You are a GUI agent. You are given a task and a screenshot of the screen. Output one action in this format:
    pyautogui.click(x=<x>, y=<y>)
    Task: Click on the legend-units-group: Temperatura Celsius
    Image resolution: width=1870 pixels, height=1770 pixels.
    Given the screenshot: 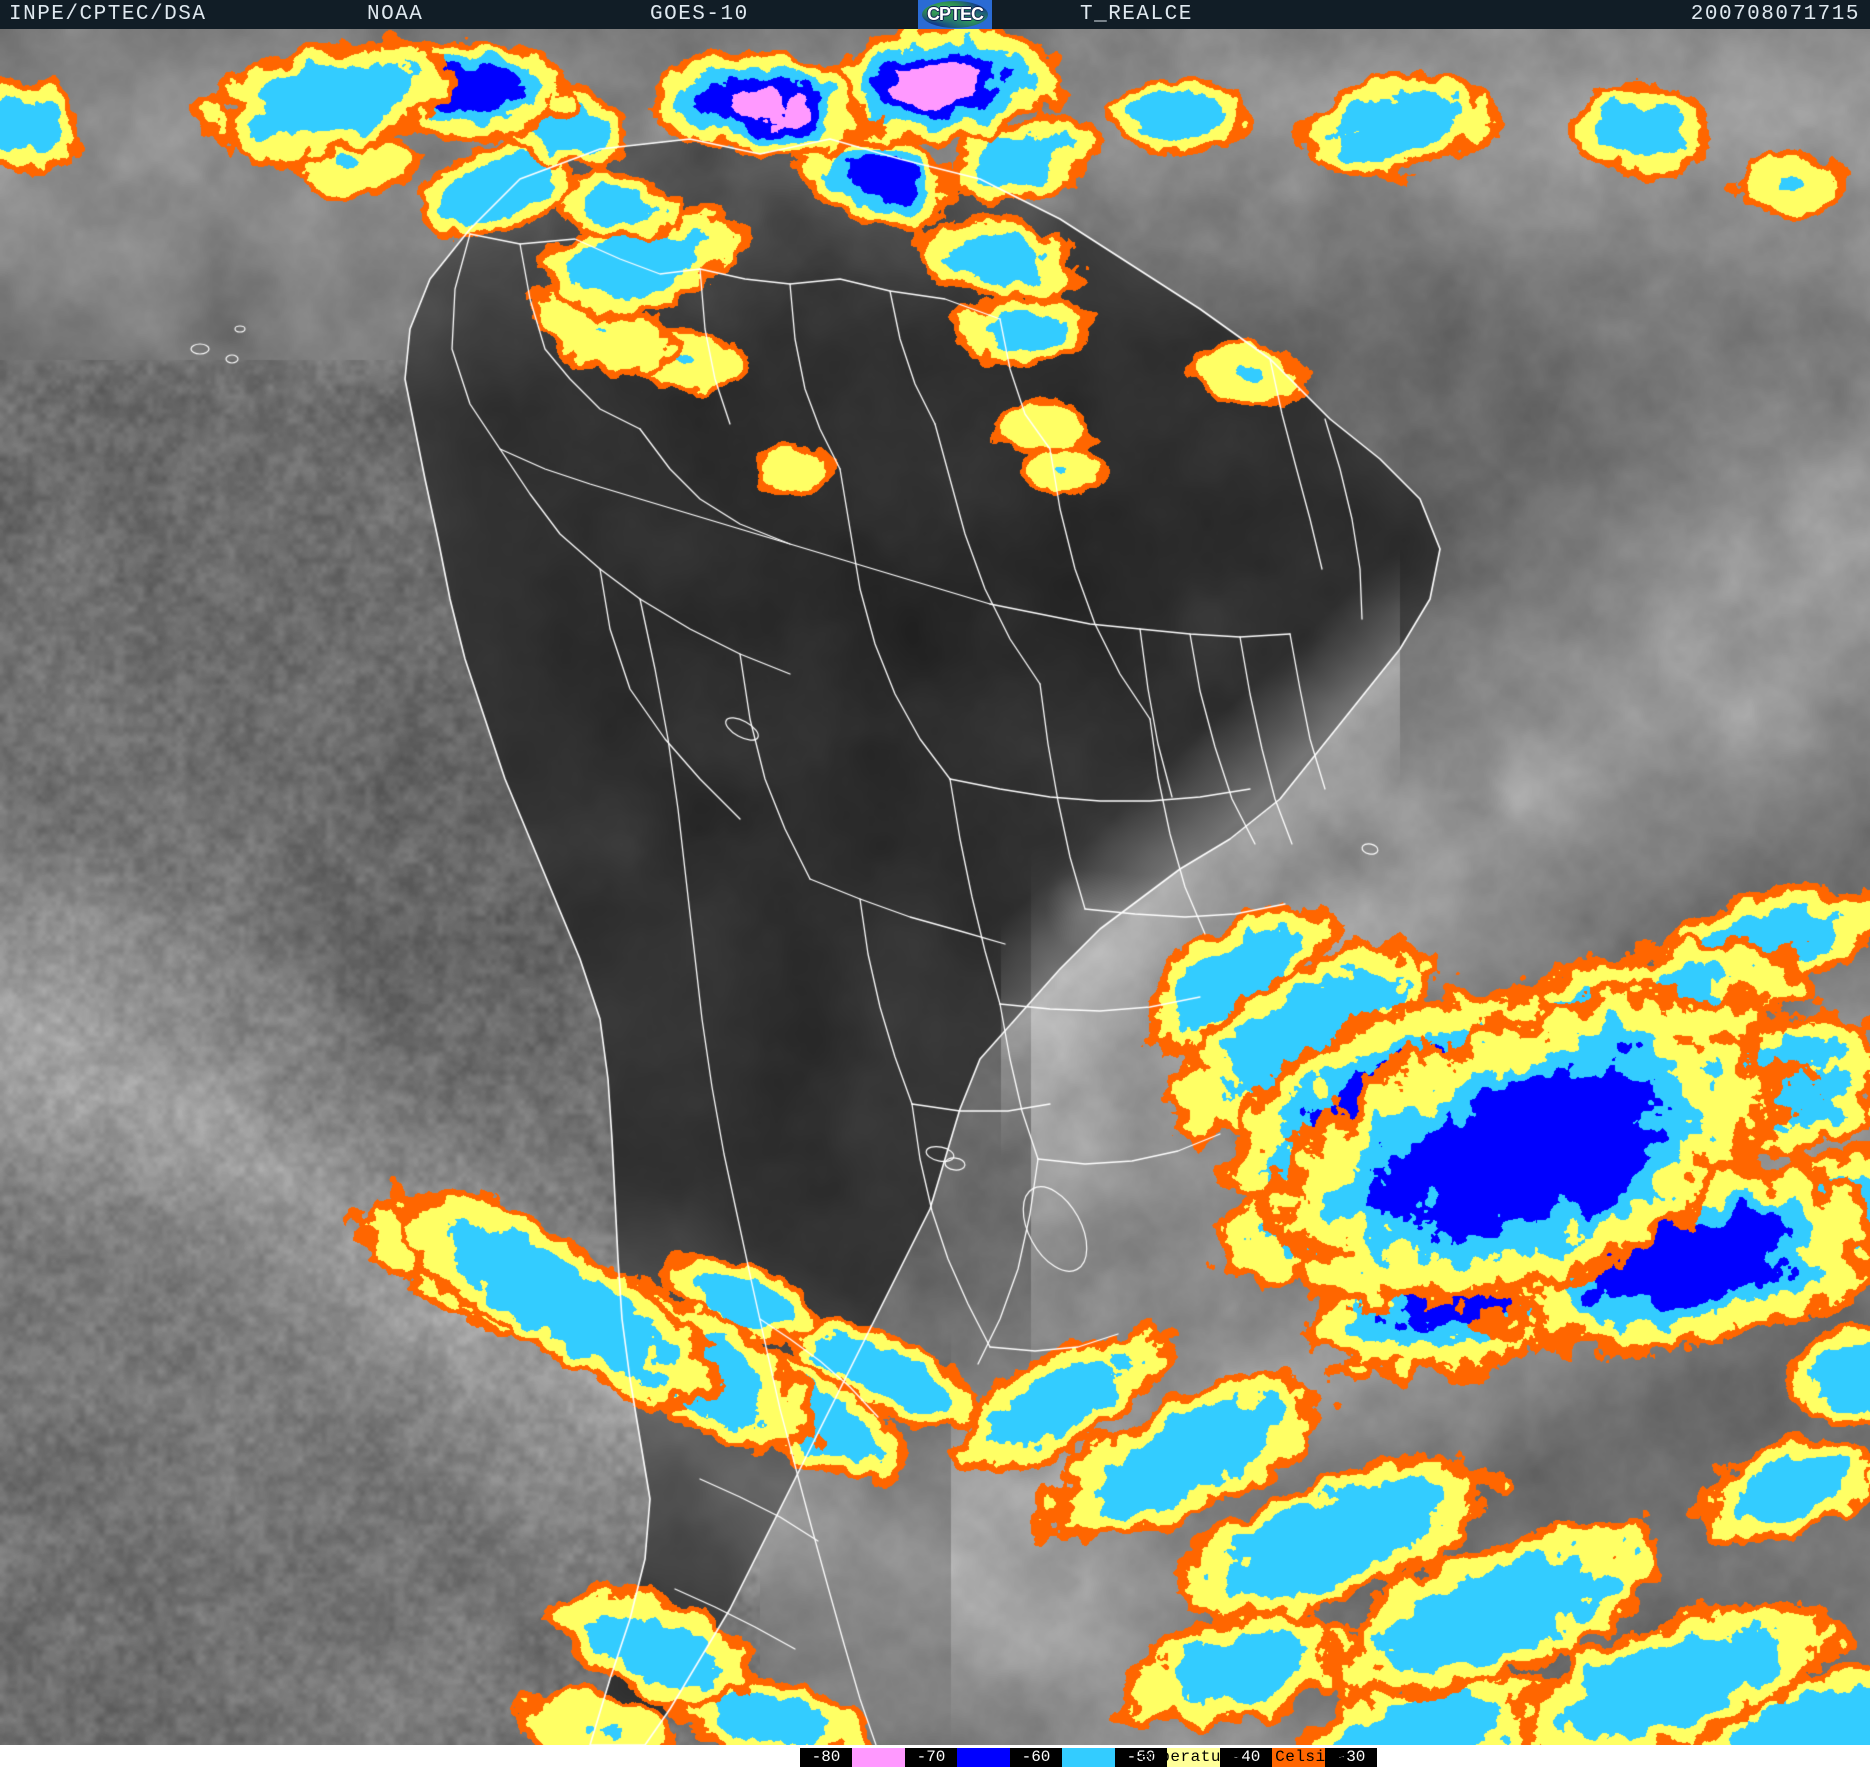 What is the action you would take?
    pyautogui.click(x=1238, y=1757)
    